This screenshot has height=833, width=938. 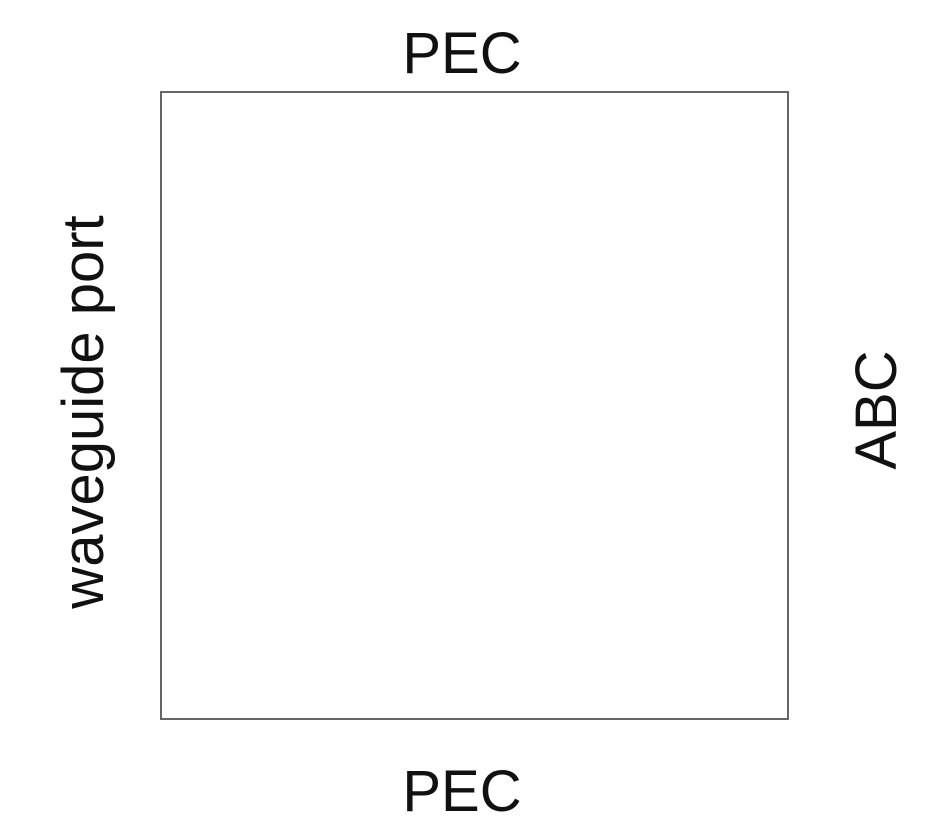 What do you see at coordinates (462, 791) in the screenshot?
I see `bottom-boundary-label: PEC` at bounding box center [462, 791].